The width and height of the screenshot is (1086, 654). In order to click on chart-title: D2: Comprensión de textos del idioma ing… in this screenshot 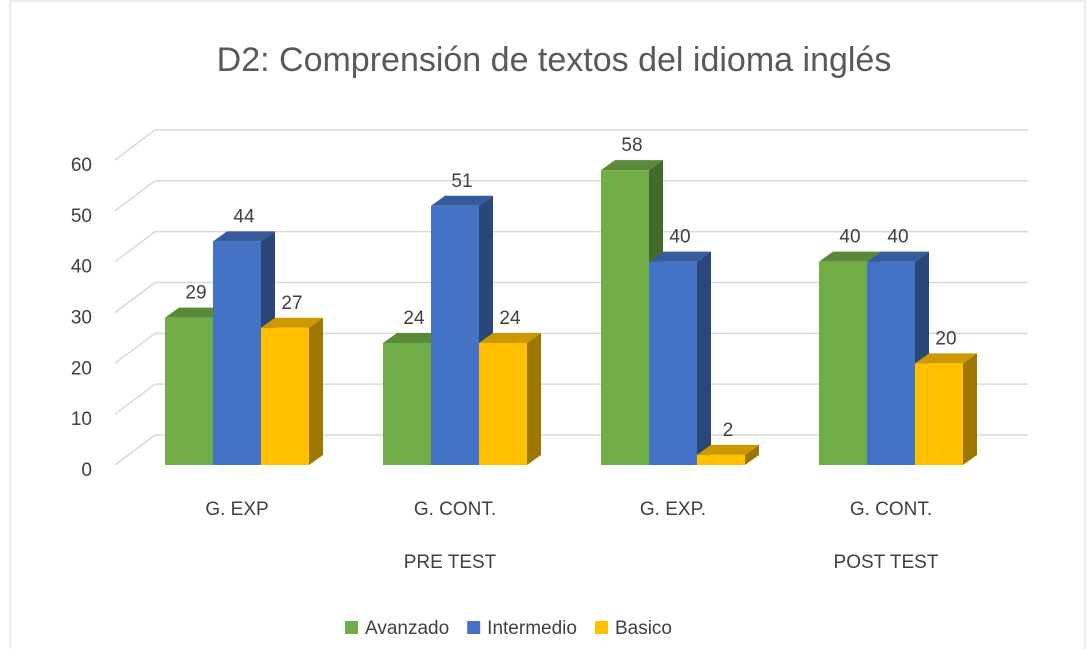, I will do `click(554, 60)`.